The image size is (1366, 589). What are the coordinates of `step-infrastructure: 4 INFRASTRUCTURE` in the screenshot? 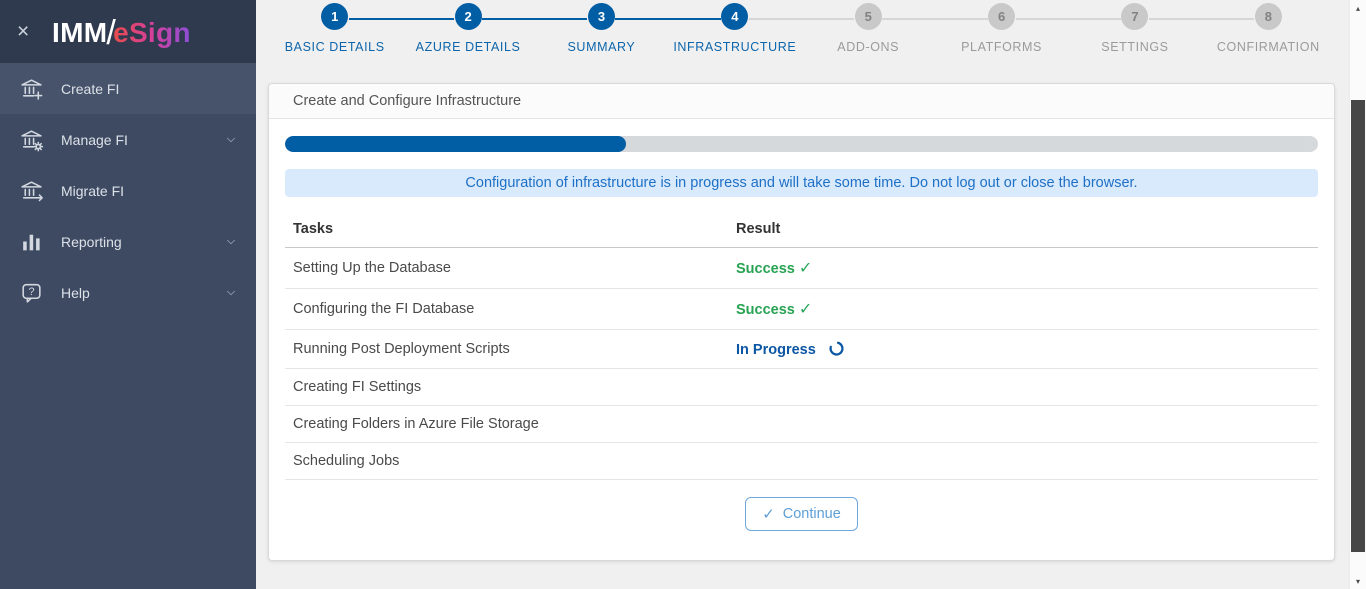 It's located at (735, 36).